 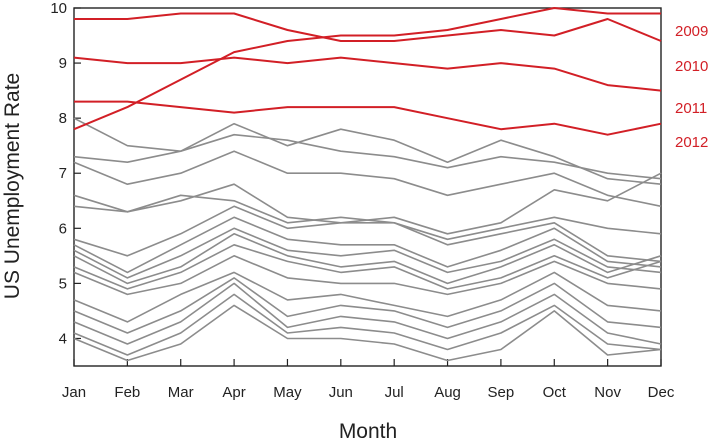 What do you see at coordinates (394, 392) in the screenshot?
I see `x-tick-label: Jul` at bounding box center [394, 392].